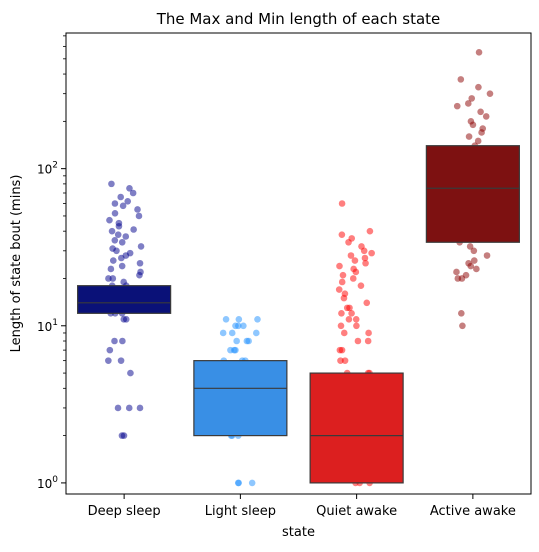  Describe the element at coordinates (240, 511) in the screenshot. I see `x-tick-label: Light sleep` at that location.